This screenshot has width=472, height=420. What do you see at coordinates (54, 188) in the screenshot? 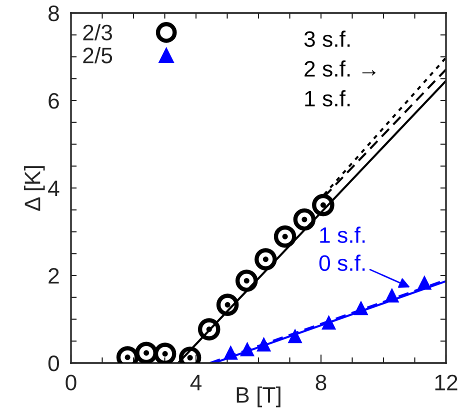
I see `y-tick-label: 4` at bounding box center [54, 188].